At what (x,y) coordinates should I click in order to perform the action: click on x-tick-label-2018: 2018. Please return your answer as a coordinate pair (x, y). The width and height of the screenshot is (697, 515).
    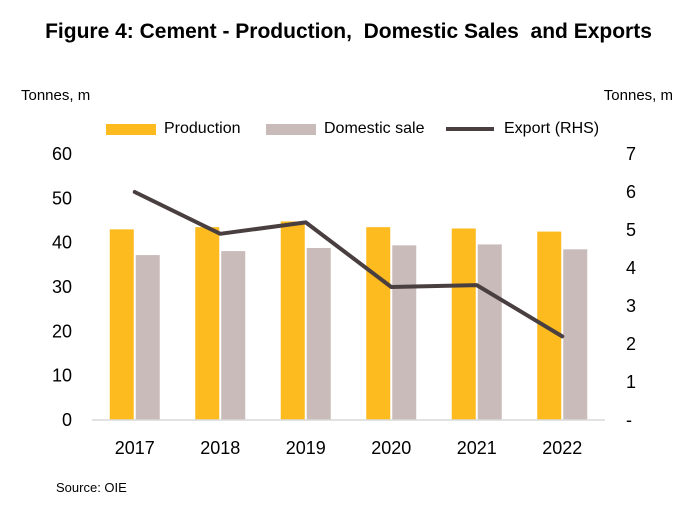
    Looking at the image, I should click on (220, 448).